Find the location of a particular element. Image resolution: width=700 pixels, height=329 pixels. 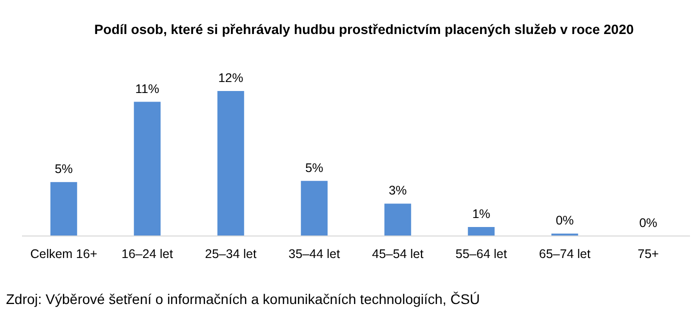

x-tick-label: 25–34 let is located at coordinates (231, 254).